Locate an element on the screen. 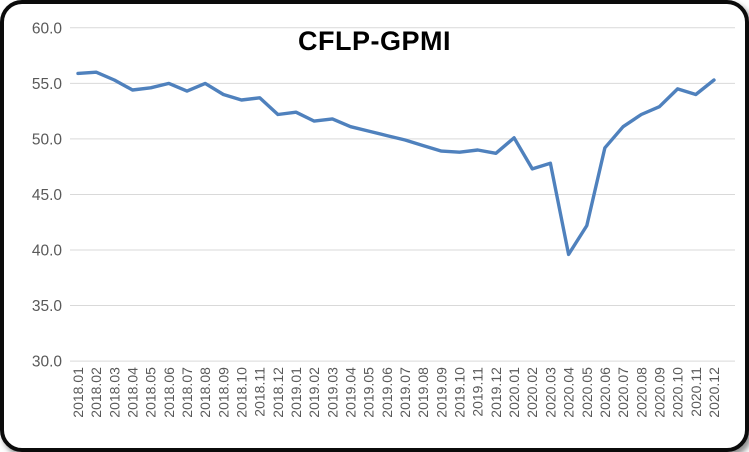 This screenshot has height=452, width=749. x-axis-tick-label: 2020.06 is located at coordinates (605, 392).